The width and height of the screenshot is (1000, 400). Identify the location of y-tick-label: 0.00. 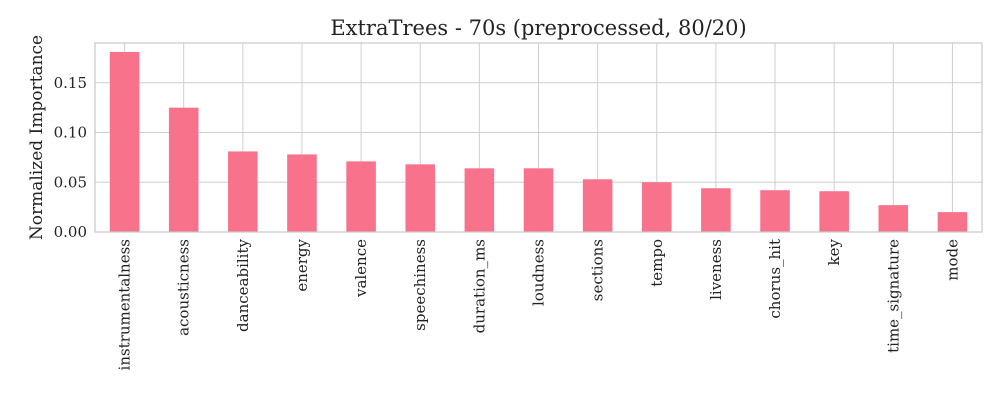
(70, 232).